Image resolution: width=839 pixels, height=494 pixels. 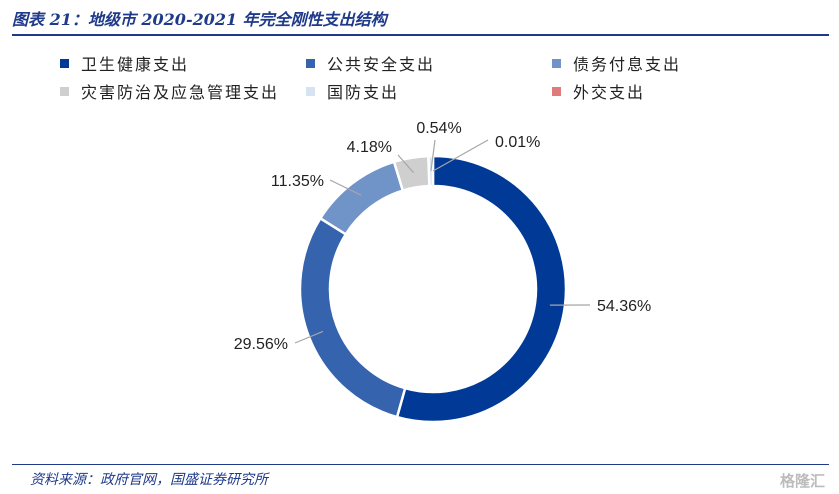 I want to click on data-label: 29.56%, so click(x=261, y=344).